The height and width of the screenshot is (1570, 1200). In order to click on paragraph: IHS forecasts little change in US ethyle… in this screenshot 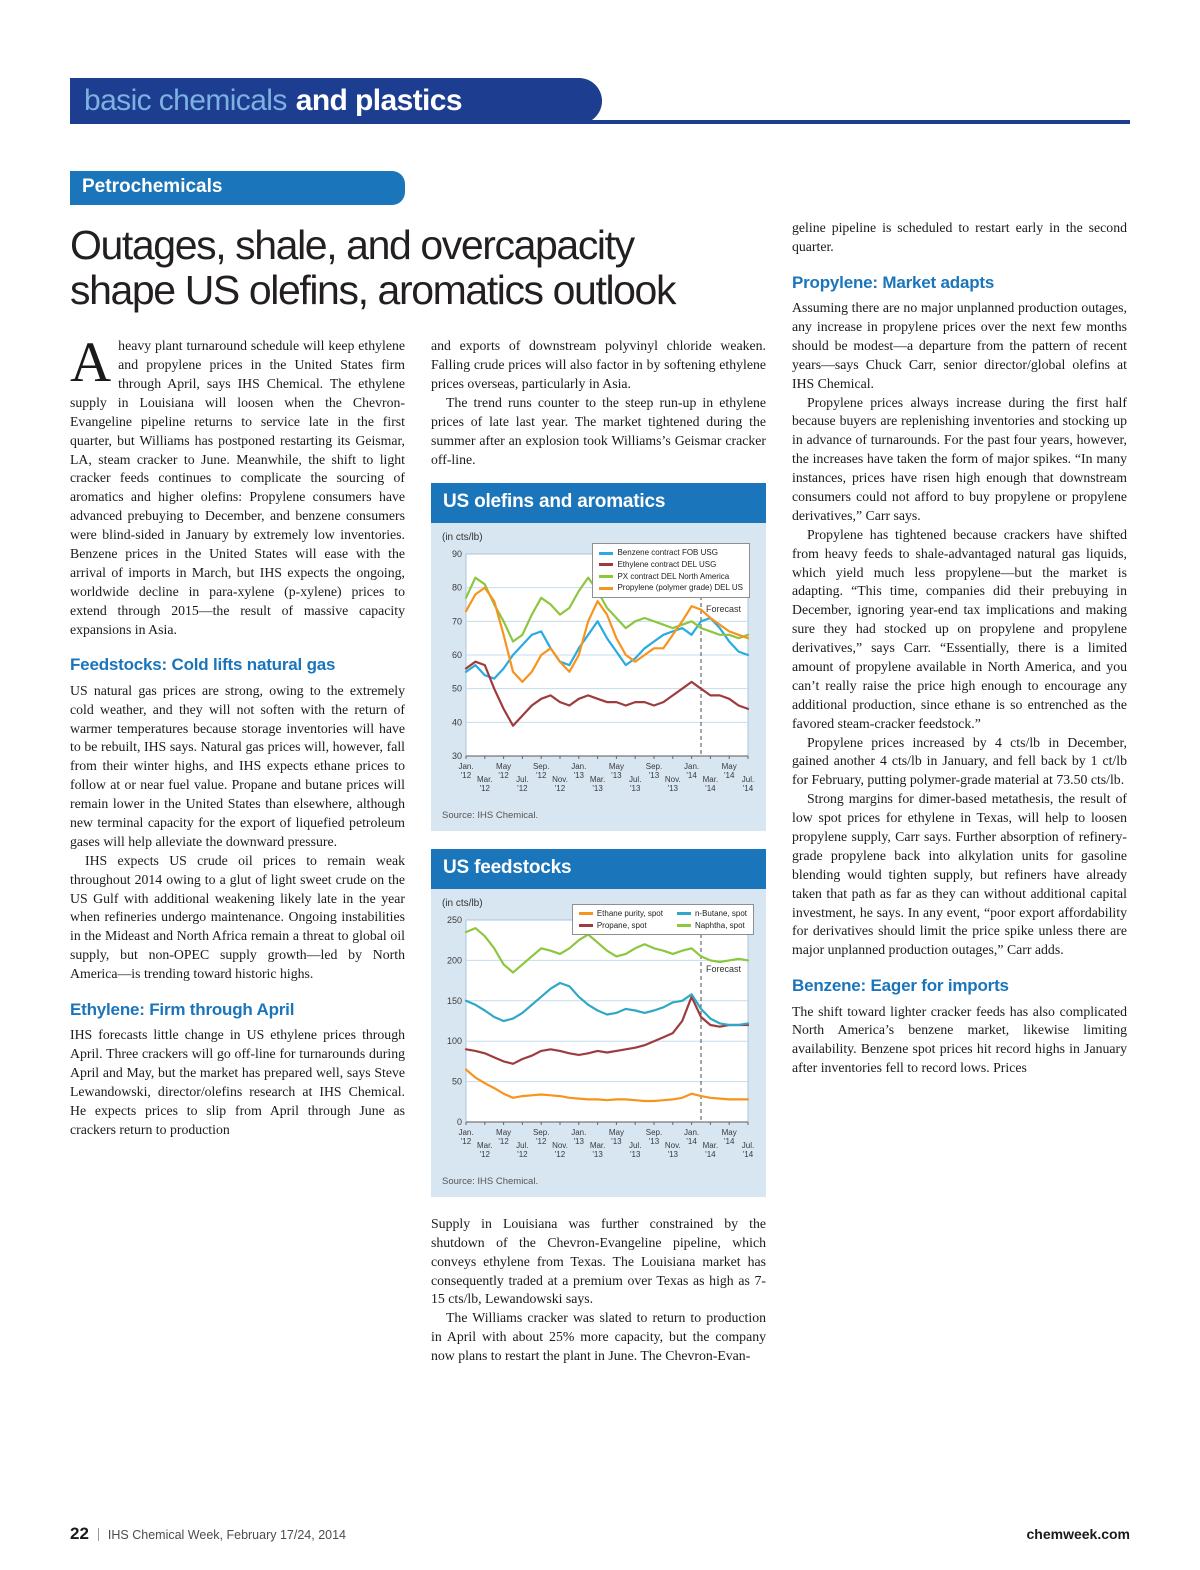, I will do `click(237, 1082)`.